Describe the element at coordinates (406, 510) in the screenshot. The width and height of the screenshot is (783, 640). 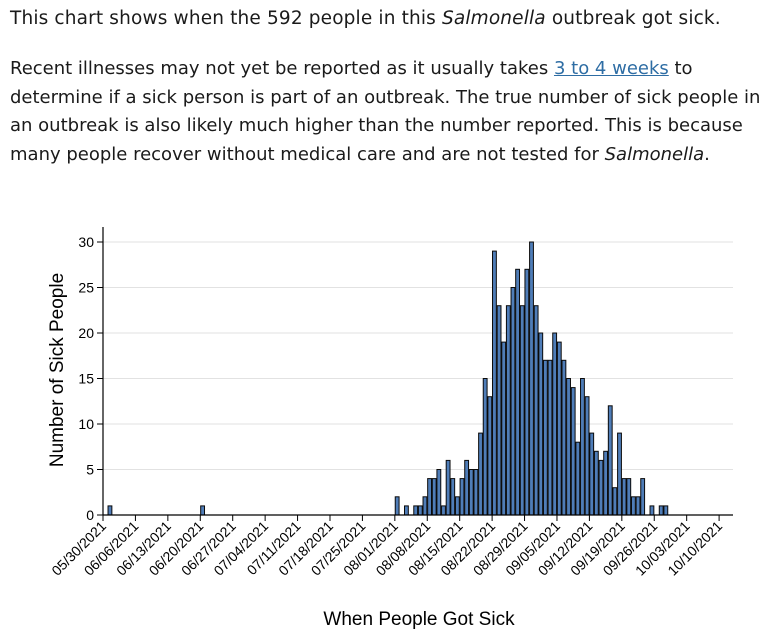
I see `bar-08-03-2021` at that location.